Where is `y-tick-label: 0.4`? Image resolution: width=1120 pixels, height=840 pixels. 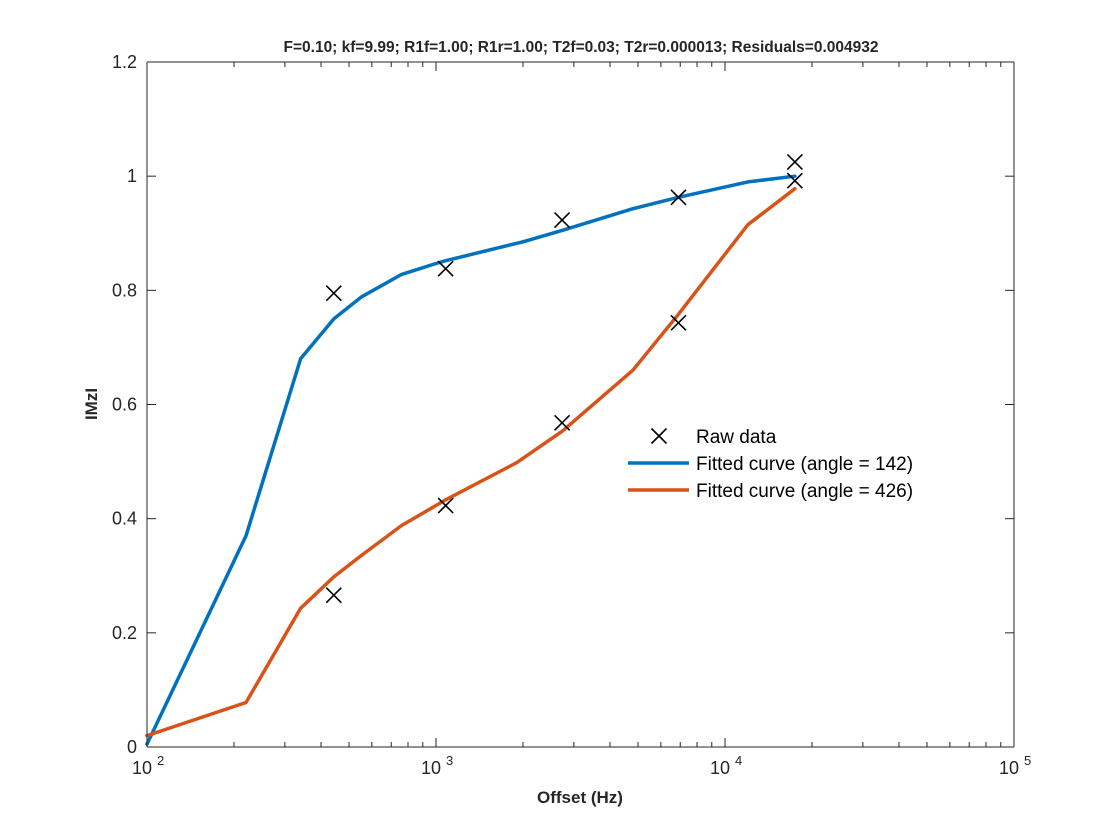 y-tick-label: 0.4 is located at coordinates (124, 519).